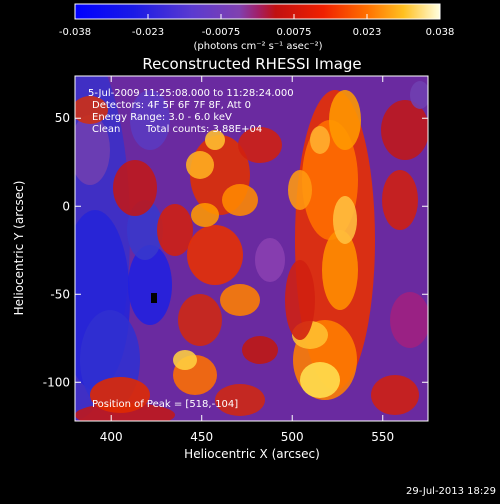 The image size is (500, 504). What do you see at coordinates (75, 32) in the screenshot?
I see `colorbar-tick-label: -0.038` at bounding box center [75, 32].